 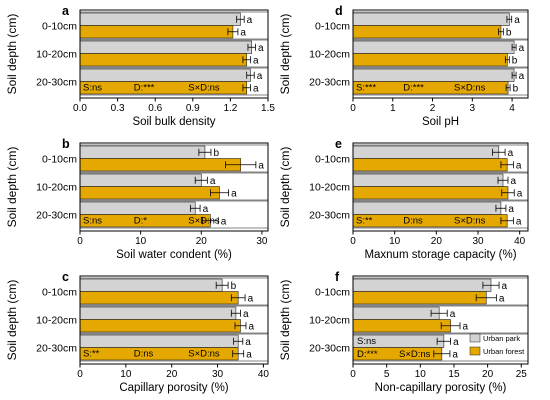 What do you see at coordinates (66, 144) in the screenshot?
I see `panel-letter: b` at bounding box center [66, 144].